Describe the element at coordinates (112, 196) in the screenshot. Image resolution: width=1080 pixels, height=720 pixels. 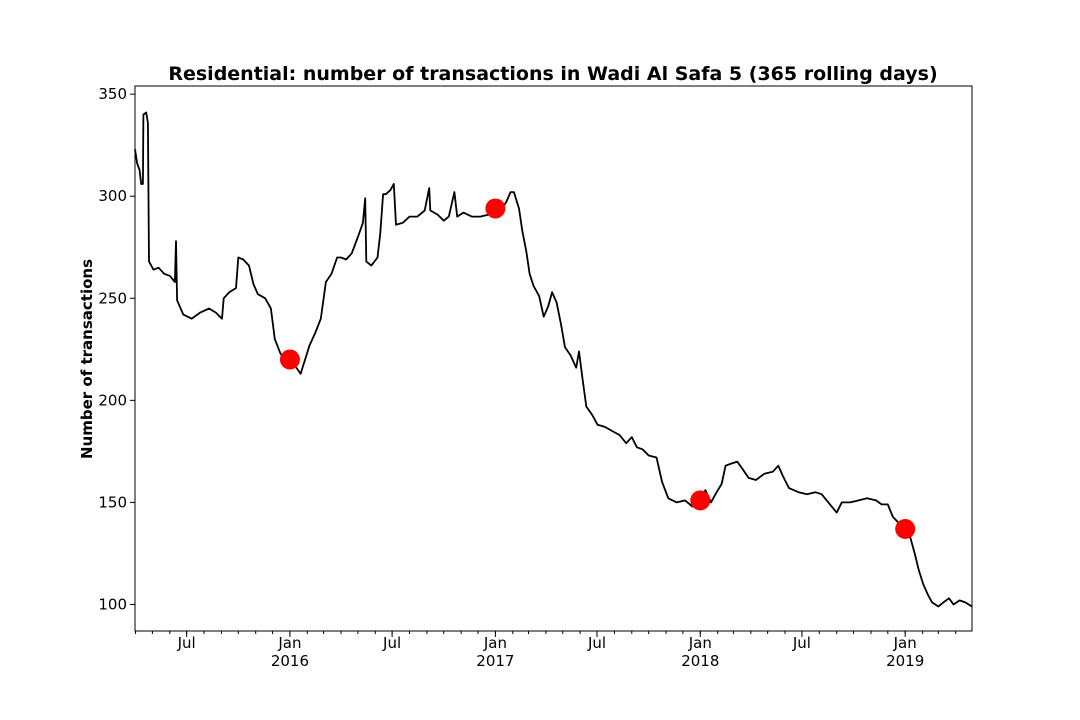
I see `y-tick-label: 300` at that location.